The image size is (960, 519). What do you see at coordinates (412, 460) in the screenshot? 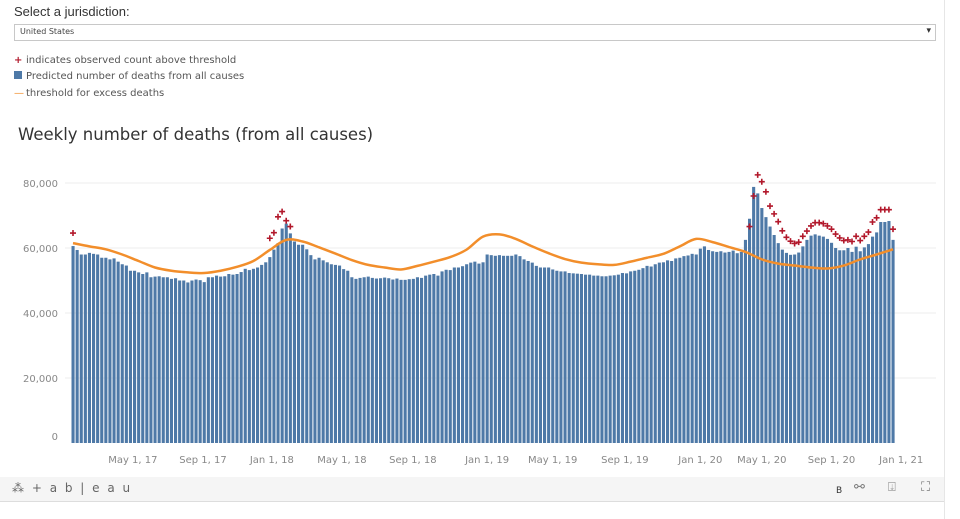
I see `x-tick-label: Sep 1, 18` at bounding box center [412, 460].